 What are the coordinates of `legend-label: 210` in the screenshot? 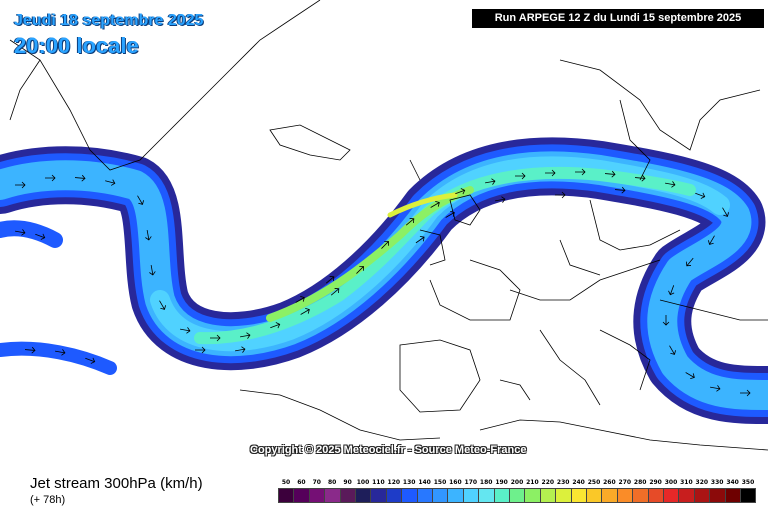 It's located at (532, 482).